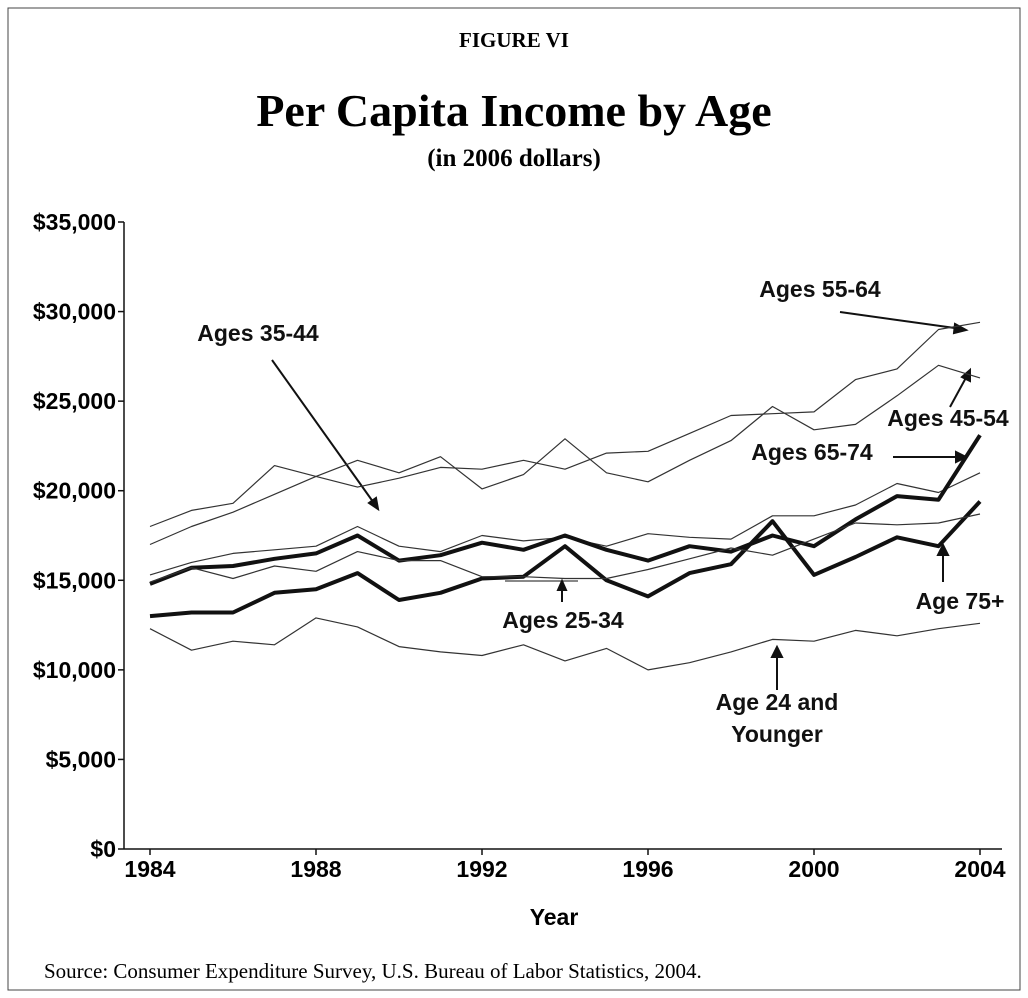 This screenshot has height=998, width=1028. I want to click on chart-subtitle: (in 2006 dollars), so click(514, 158).